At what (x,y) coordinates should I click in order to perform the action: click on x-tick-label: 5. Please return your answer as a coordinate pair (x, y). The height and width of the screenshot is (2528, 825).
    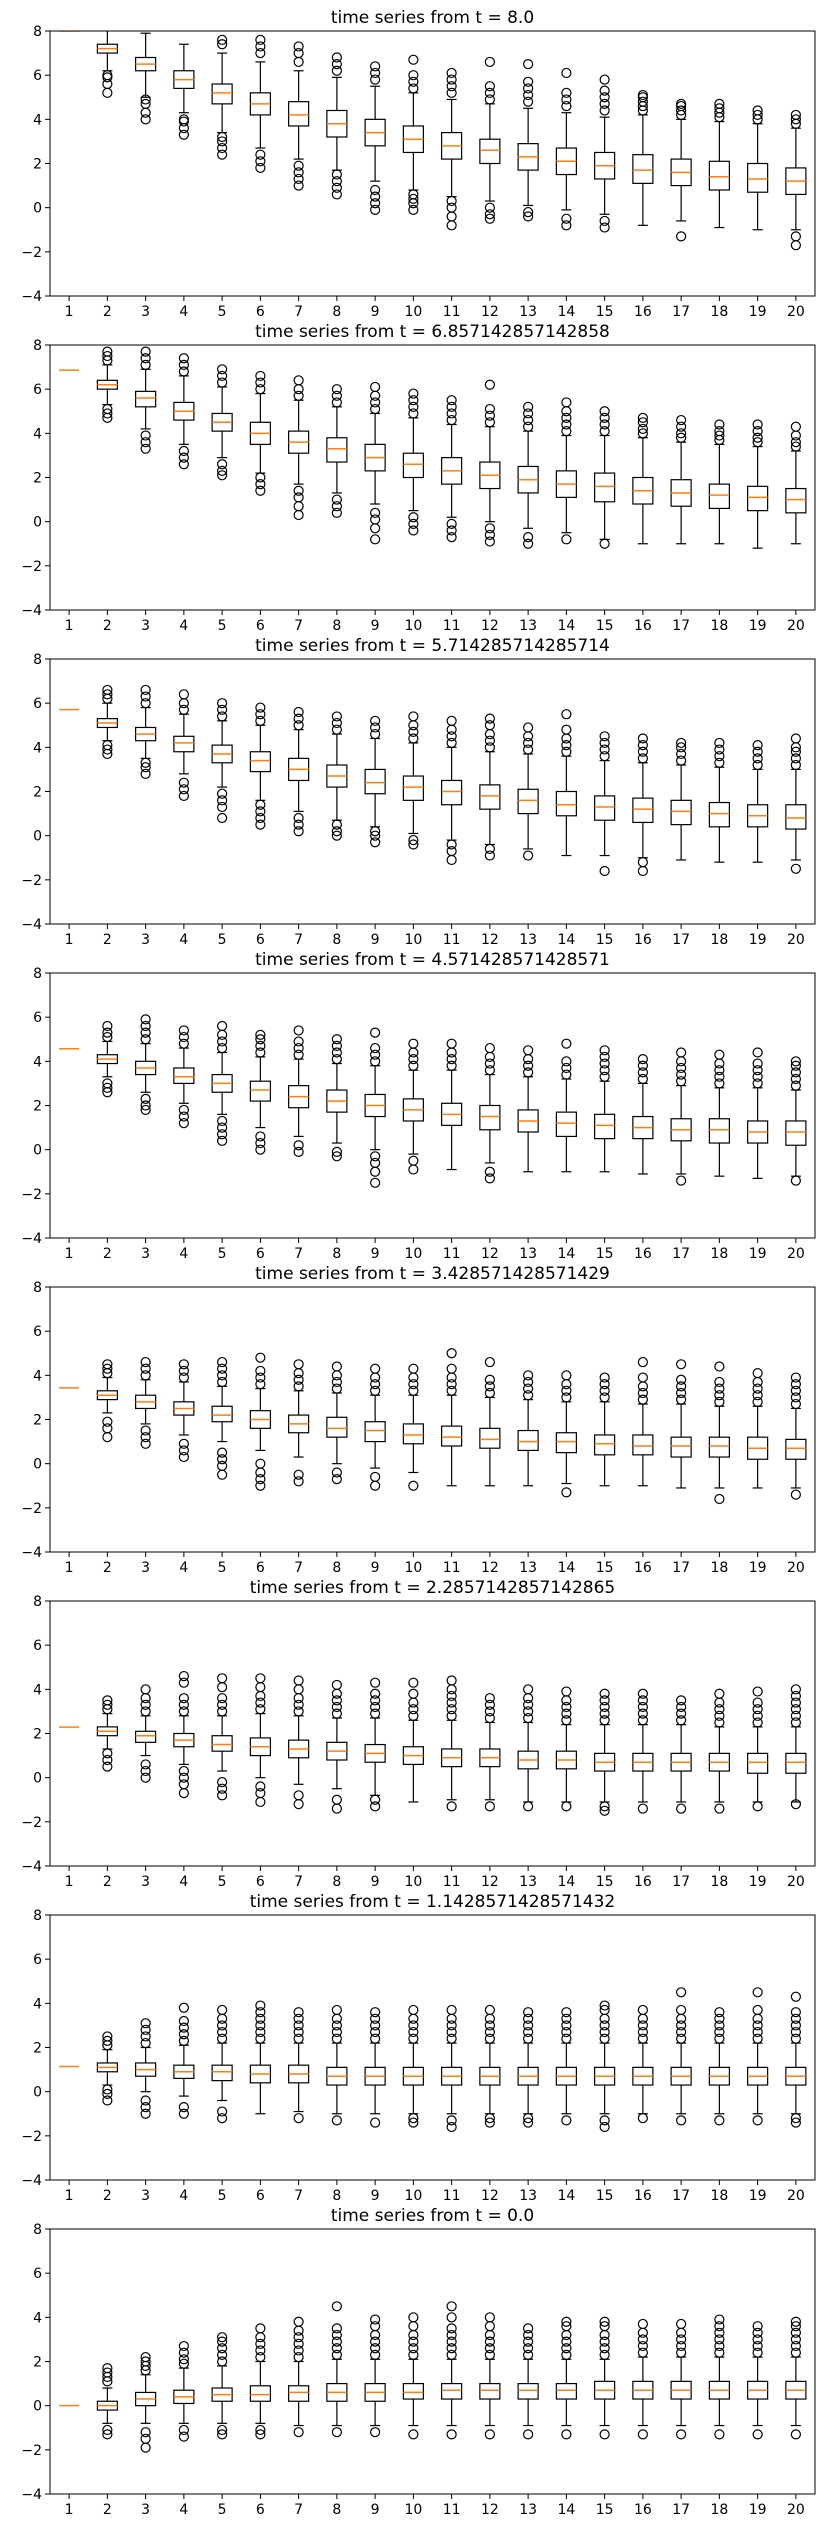
    Looking at the image, I should click on (222, 2196).